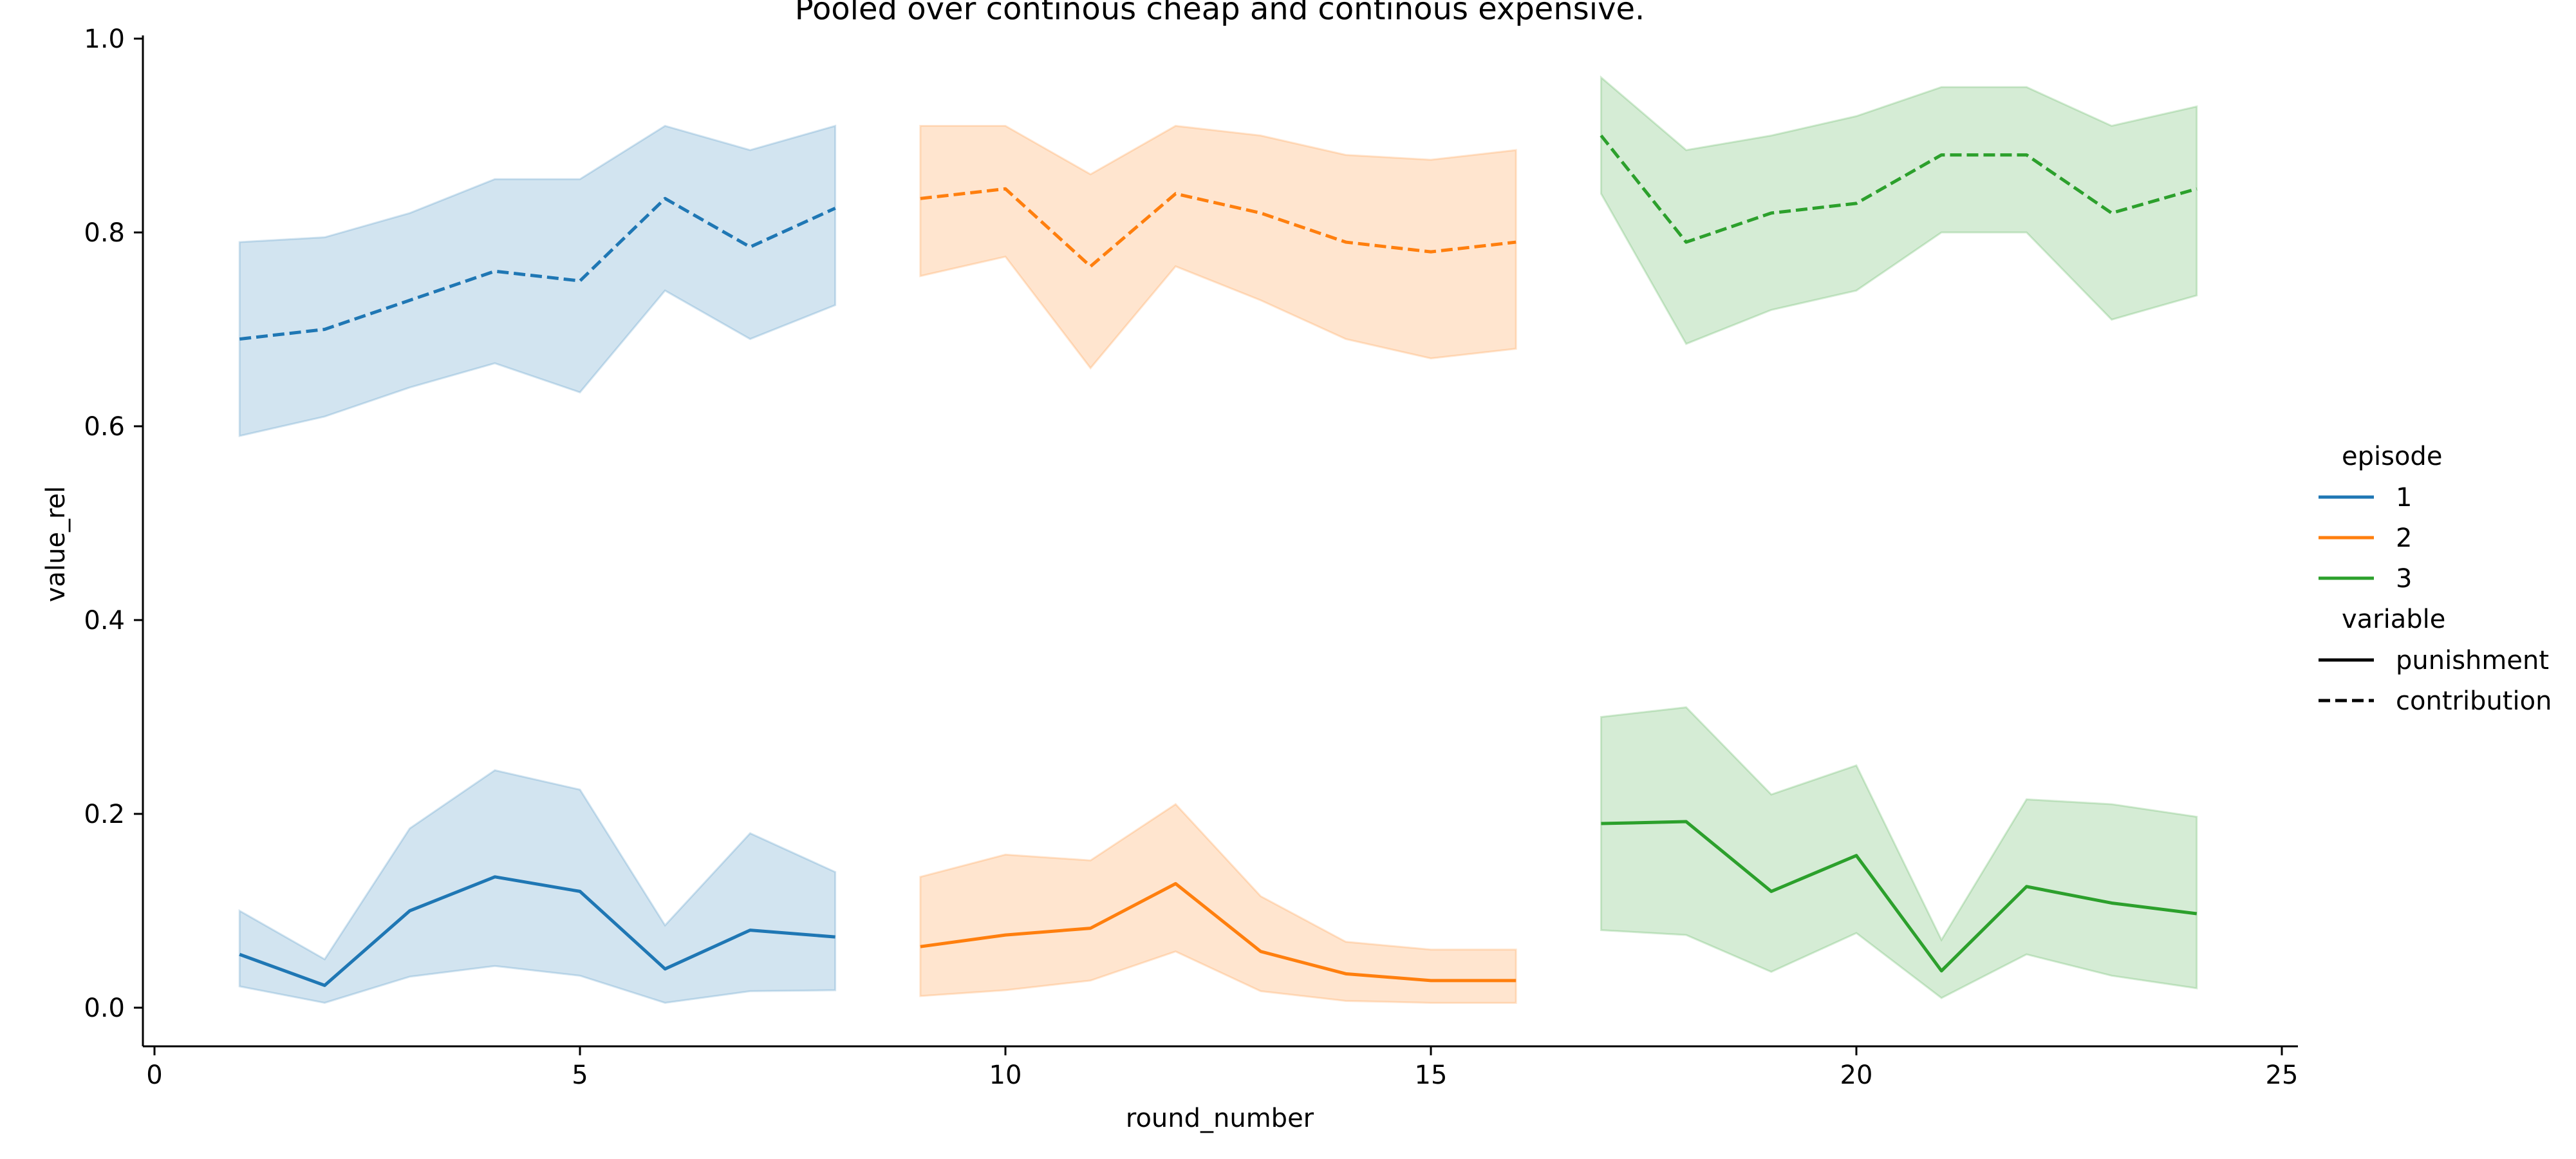 This screenshot has height=1159, width=2576. What do you see at coordinates (1856, 1075) in the screenshot?
I see `x-tick-label: 20` at bounding box center [1856, 1075].